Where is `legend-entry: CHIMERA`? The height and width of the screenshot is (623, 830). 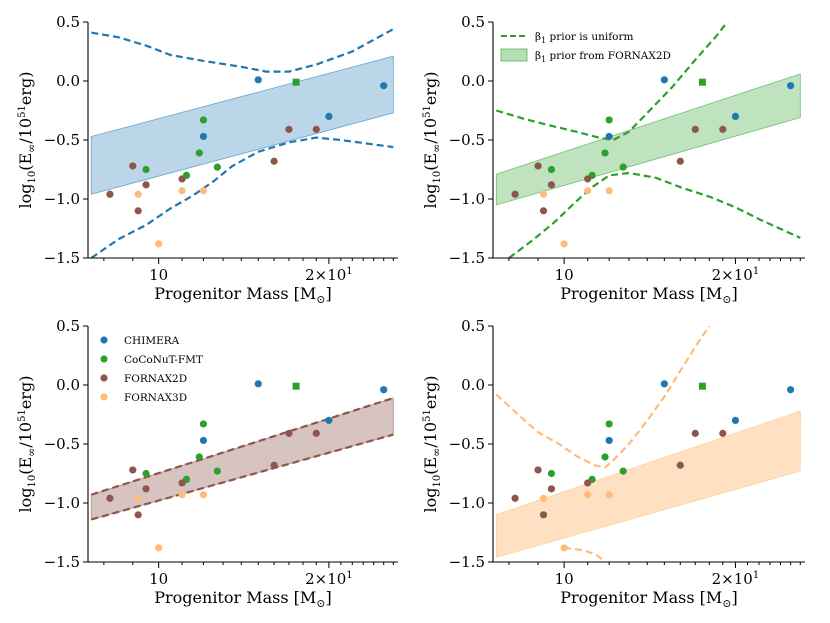
legend-entry: CHIMERA is located at coordinates (140, 341).